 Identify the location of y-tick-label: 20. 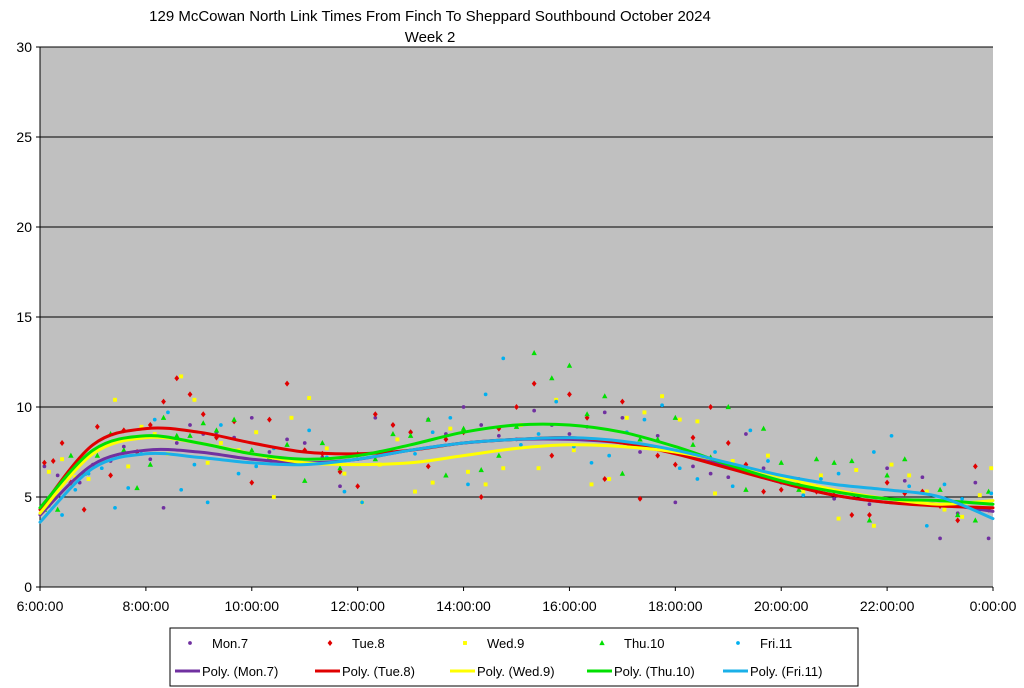
(24, 227).